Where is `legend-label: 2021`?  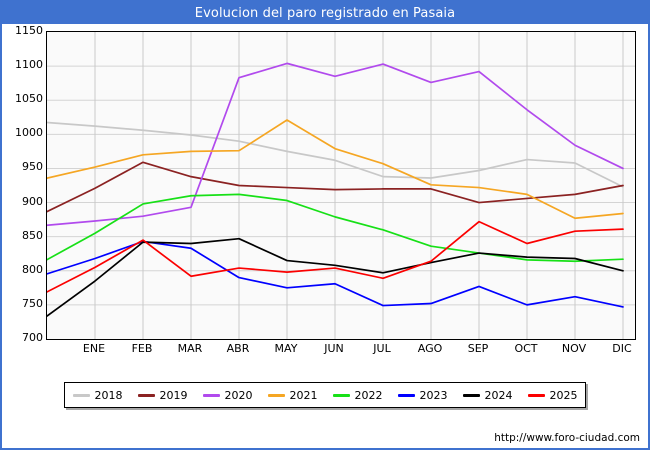
legend-label: 2021 is located at coordinates (303, 395).